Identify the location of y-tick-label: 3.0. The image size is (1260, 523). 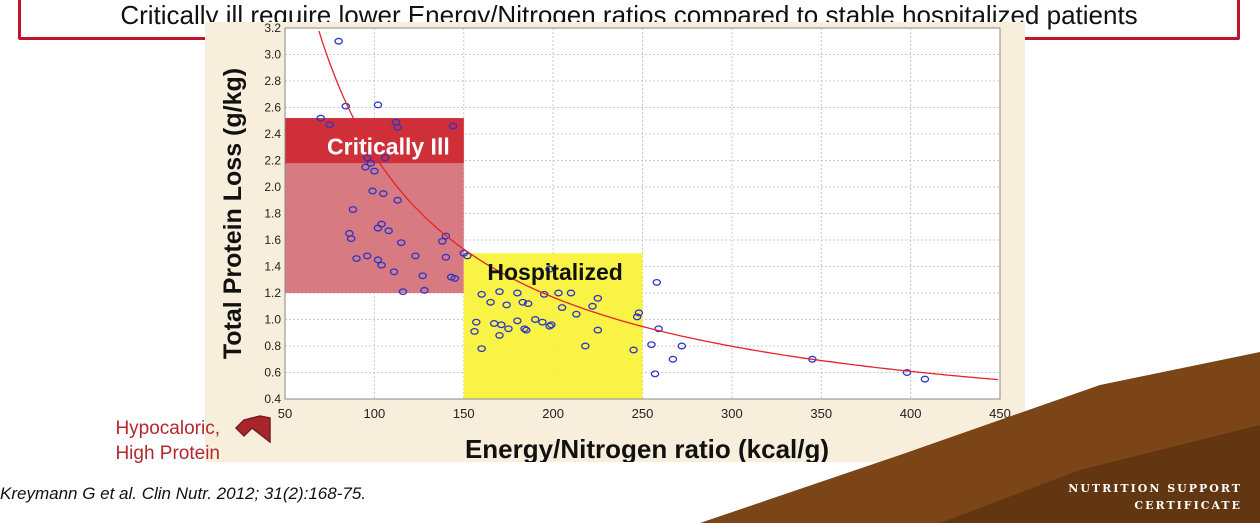
(272, 55).